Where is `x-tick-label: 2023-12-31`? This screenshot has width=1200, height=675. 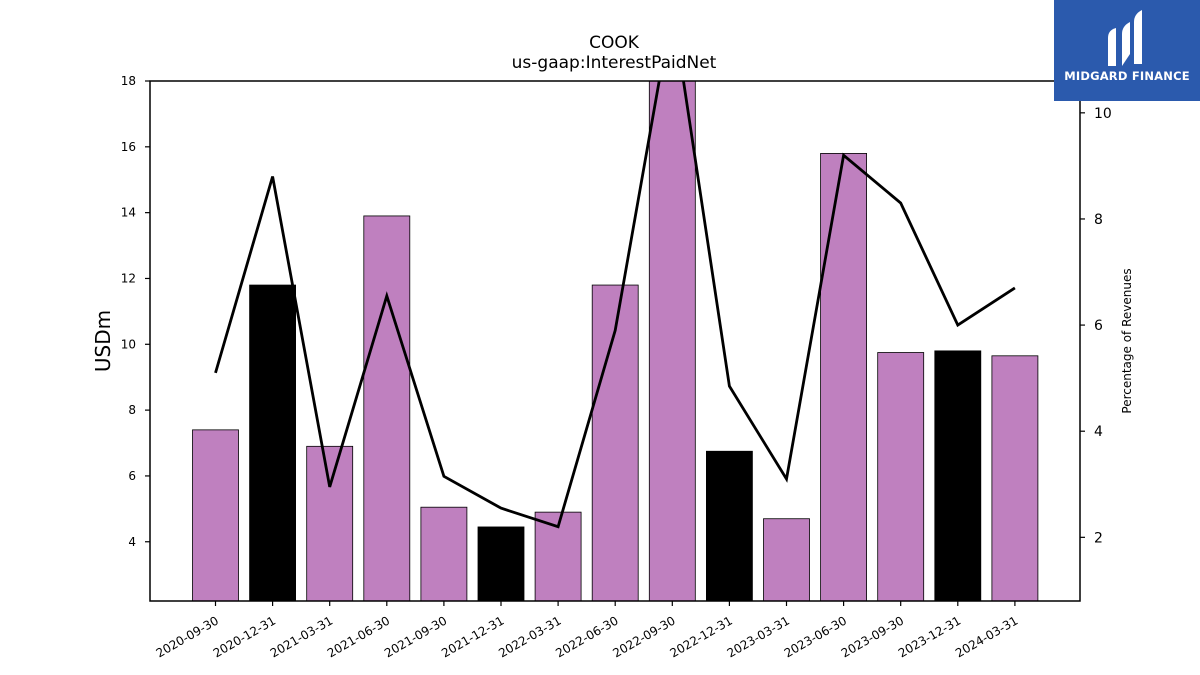
x-tick-label: 2023-12-31 is located at coordinates (929, 636).